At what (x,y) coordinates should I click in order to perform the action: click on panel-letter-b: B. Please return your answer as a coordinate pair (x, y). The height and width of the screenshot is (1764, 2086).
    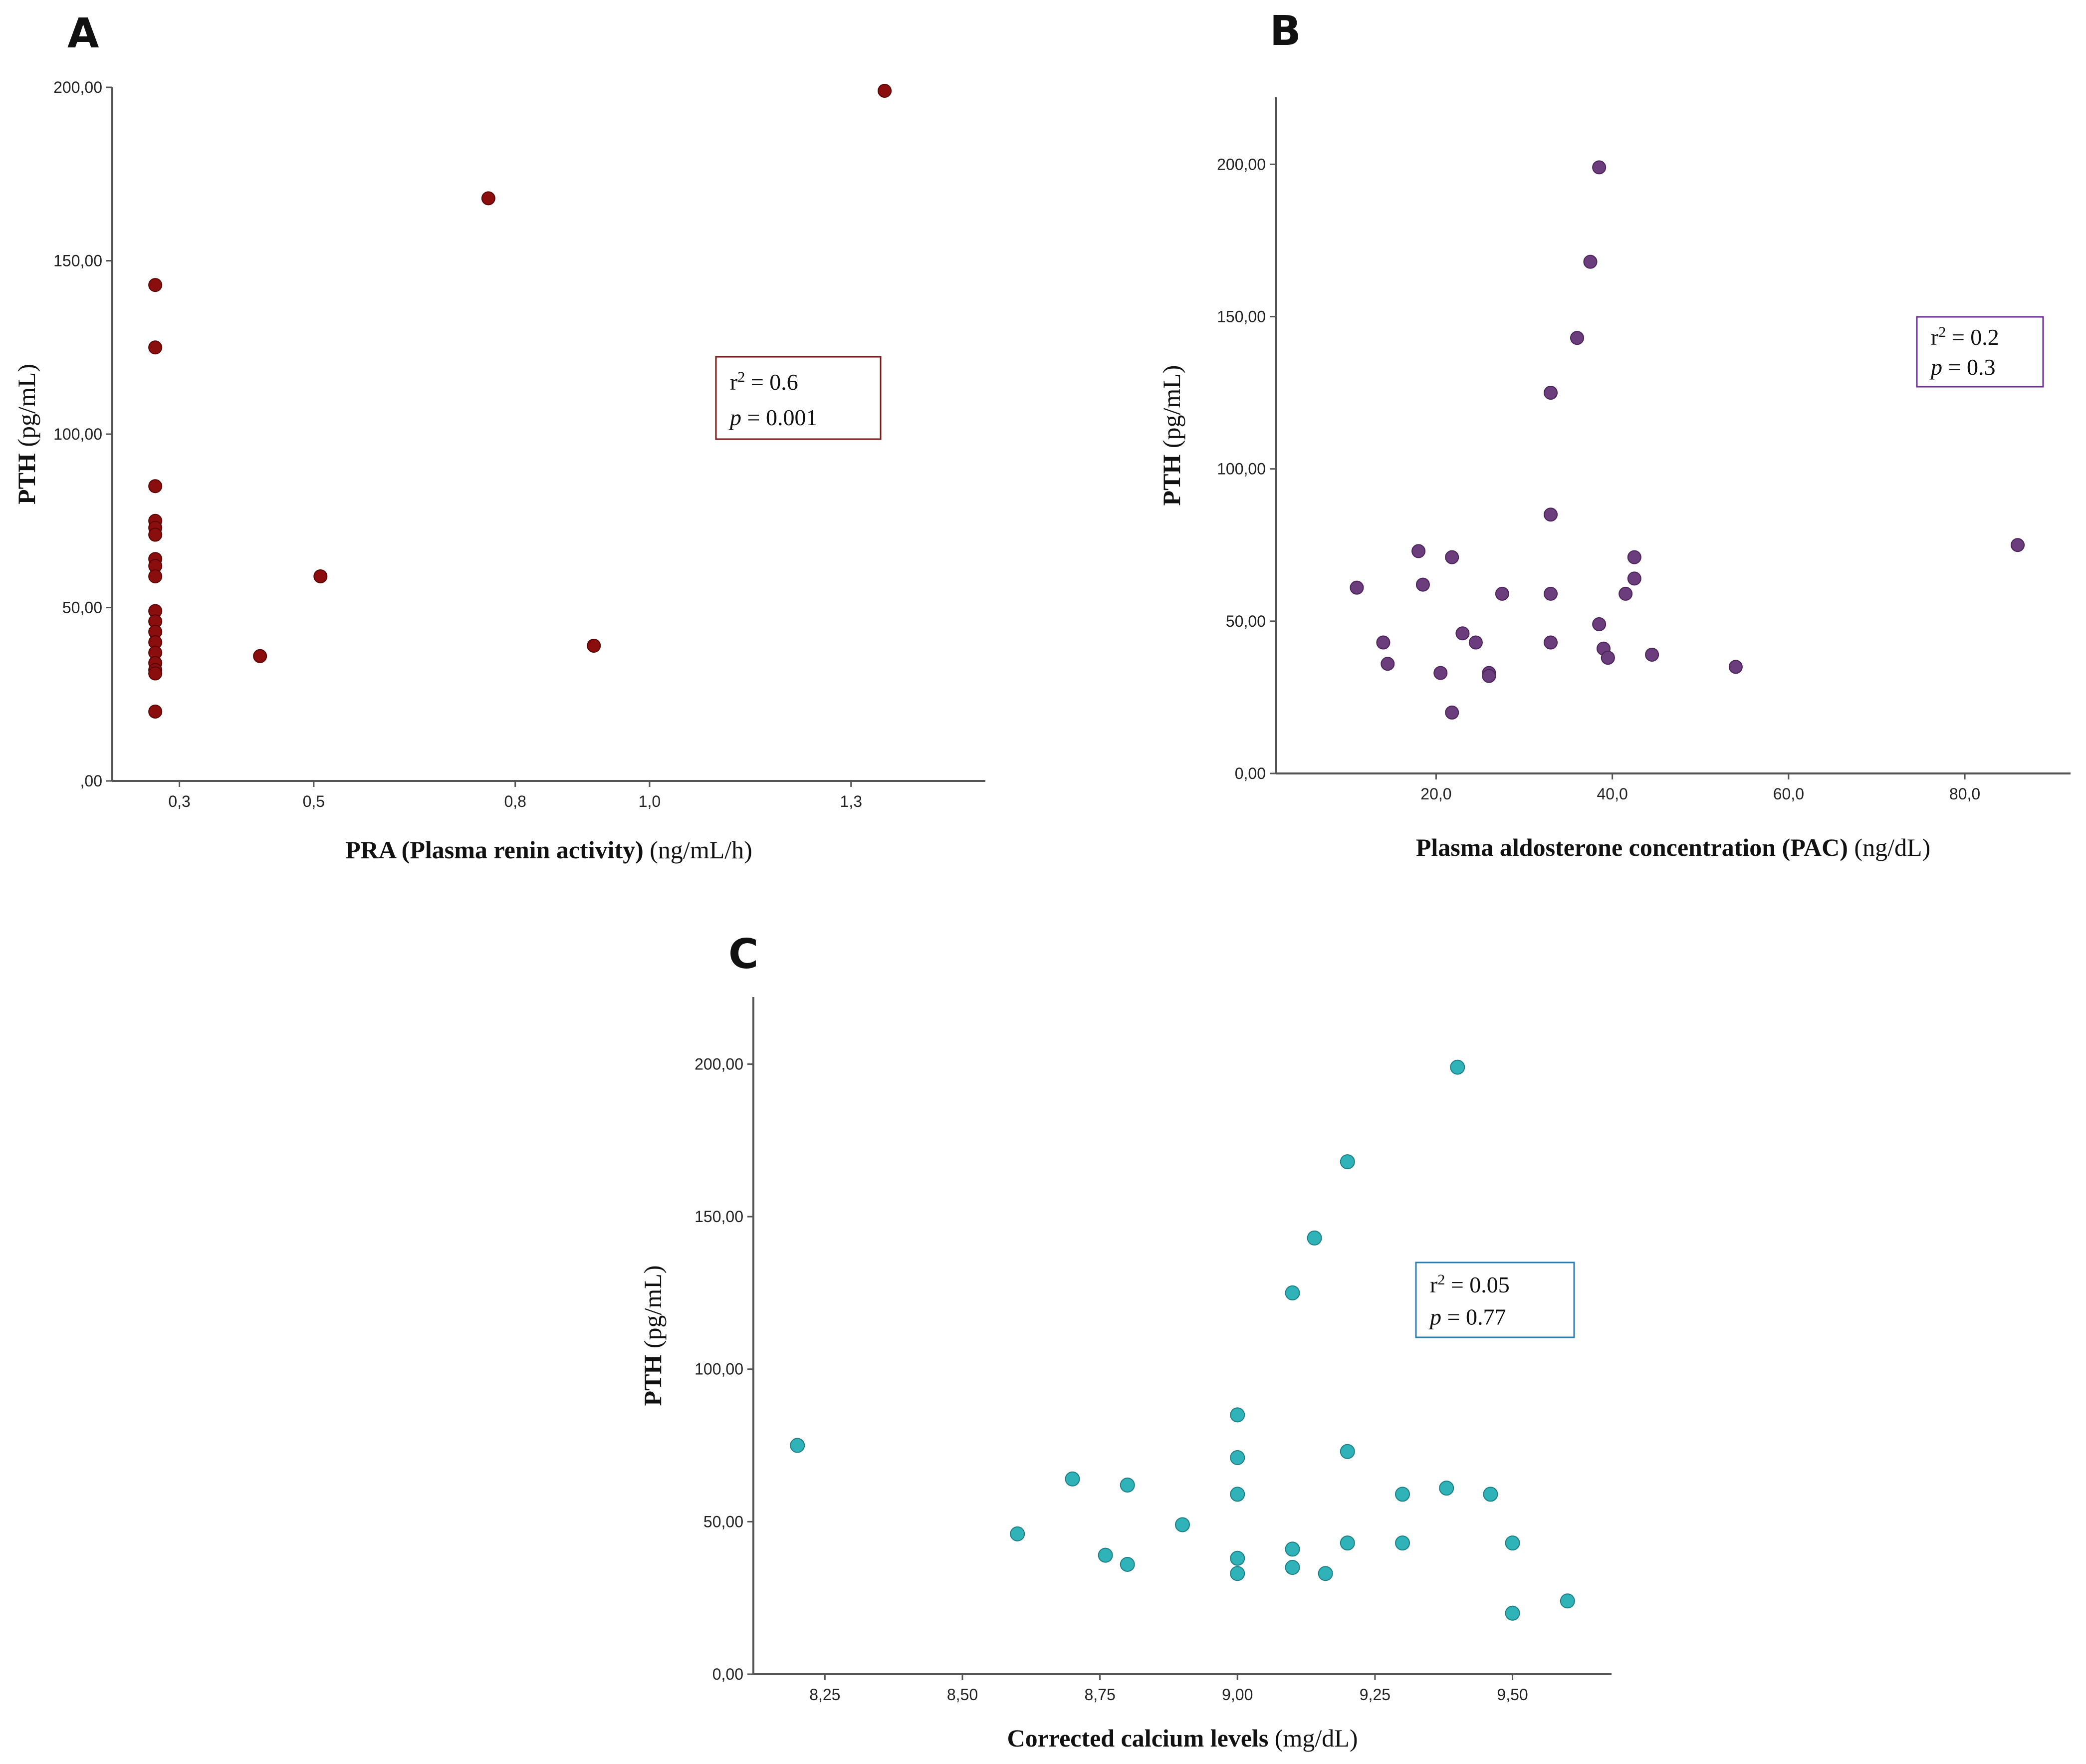
    Looking at the image, I should click on (1285, 31).